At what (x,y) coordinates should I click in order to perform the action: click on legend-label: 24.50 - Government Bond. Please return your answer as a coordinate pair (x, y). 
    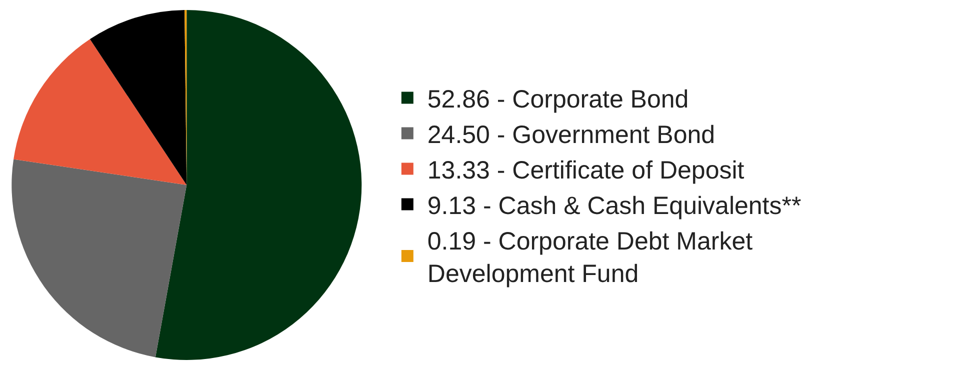
    Looking at the image, I should click on (571, 135).